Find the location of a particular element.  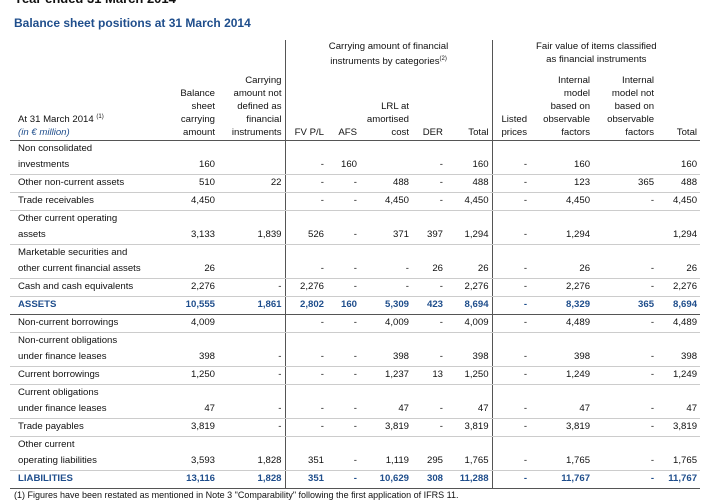

cell is located at coordinates (90, 57).